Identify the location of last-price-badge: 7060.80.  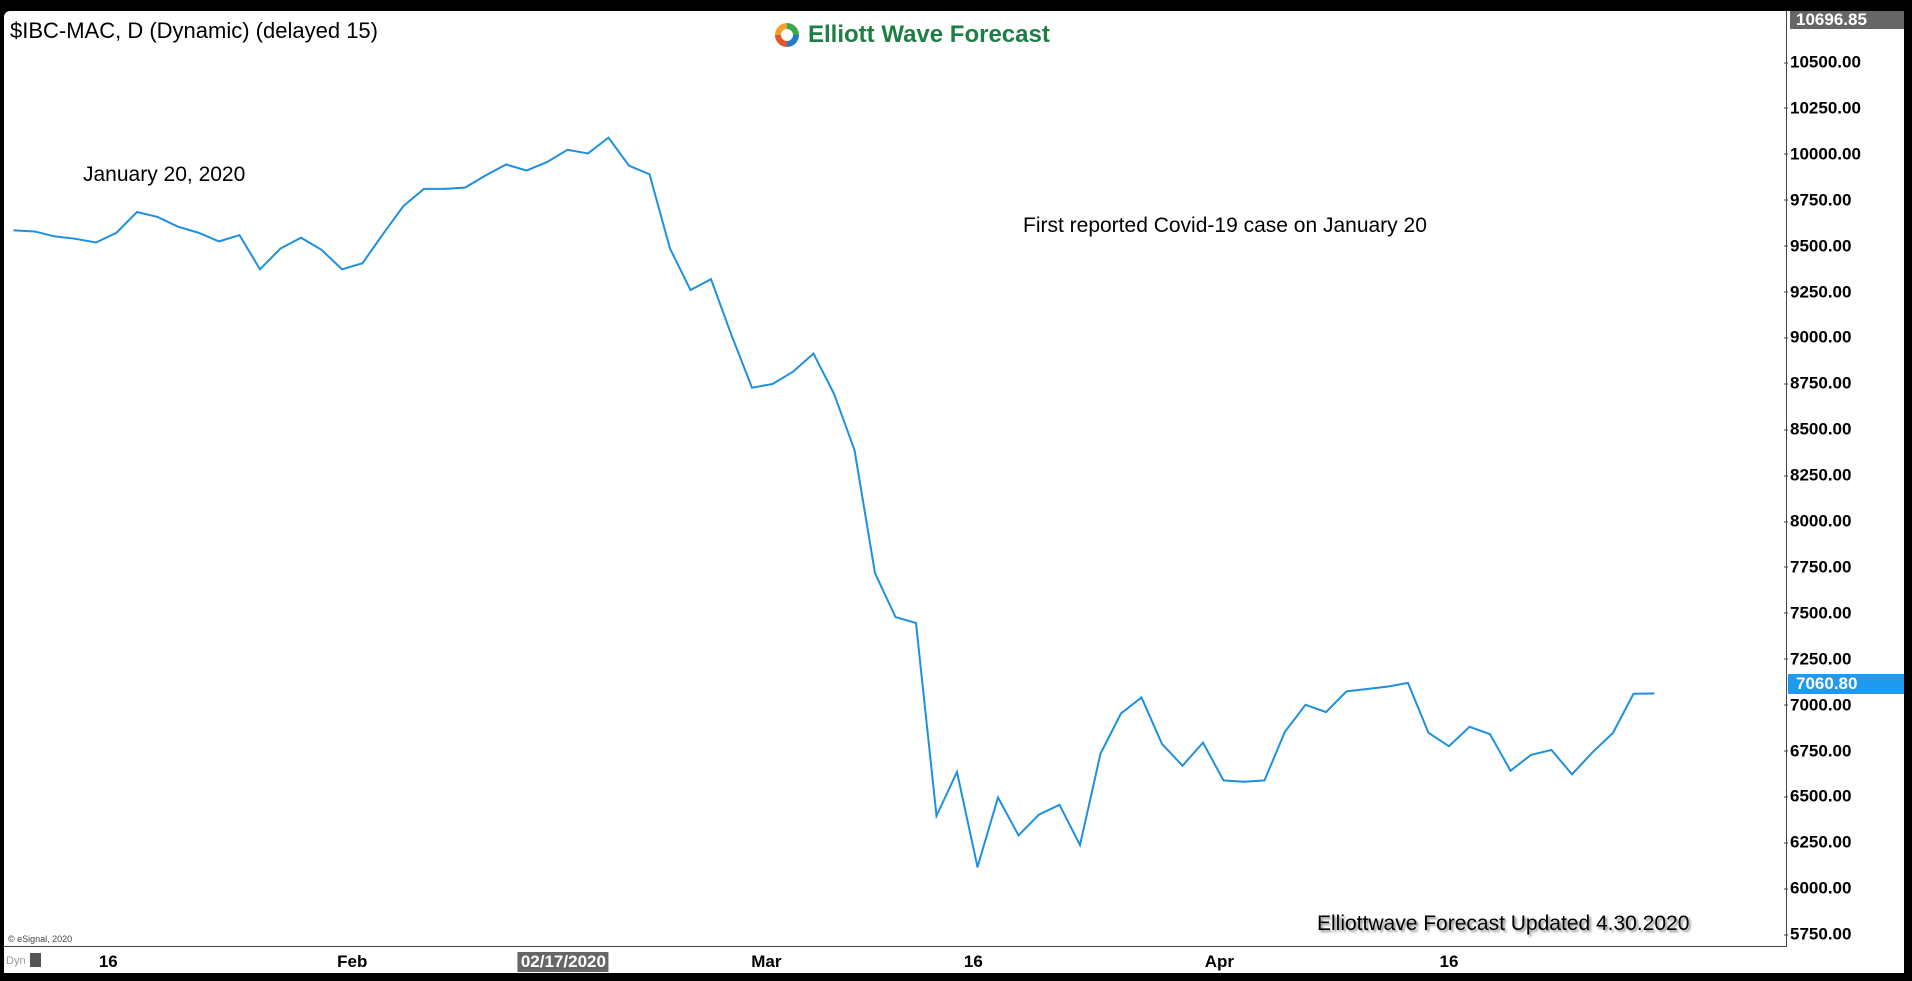
(1846, 684).